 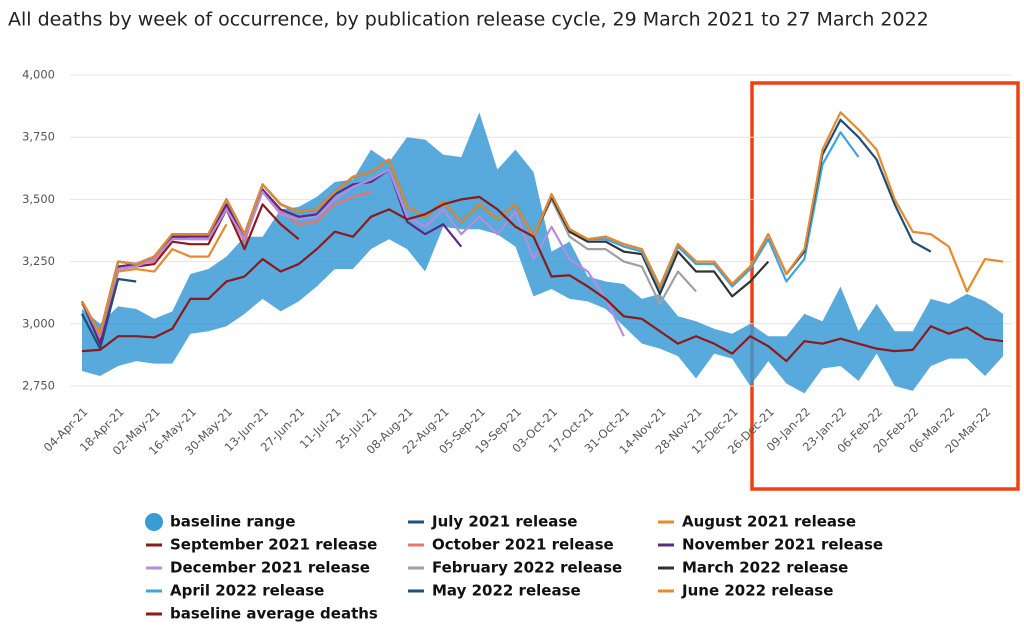 I want to click on legend-label: April 2022 release, so click(x=247, y=591).